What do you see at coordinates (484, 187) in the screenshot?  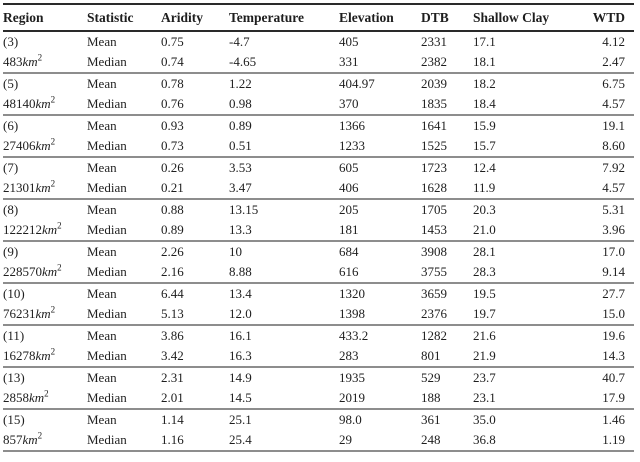 I see `shallow-clay-cell: 11.9` at bounding box center [484, 187].